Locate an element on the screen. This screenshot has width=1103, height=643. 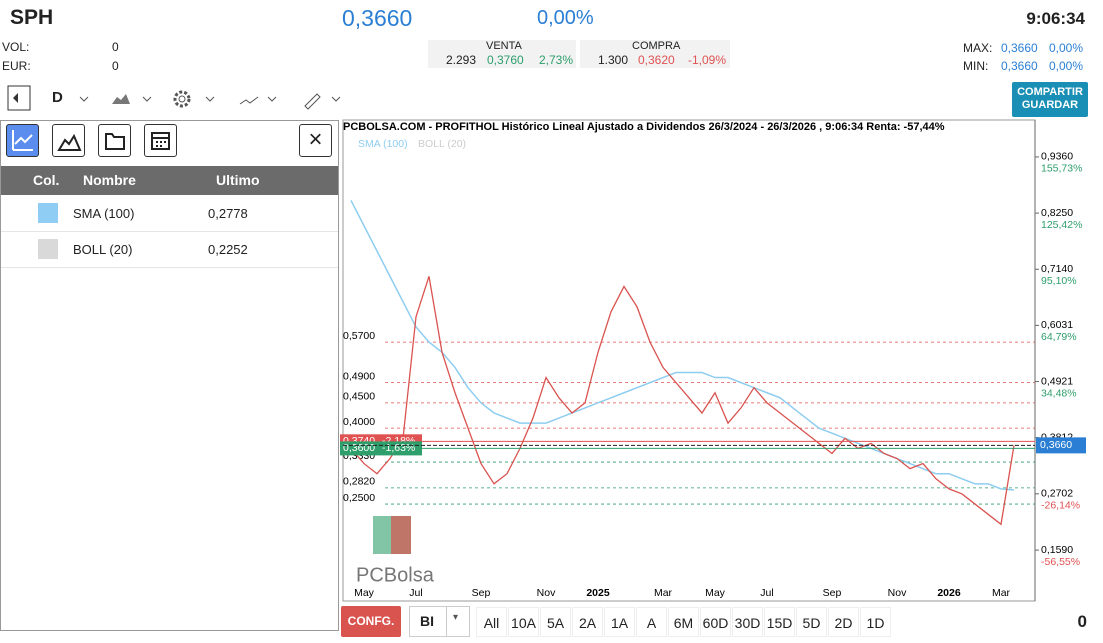
level-label: 0,4900 is located at coordinates (359, 376).